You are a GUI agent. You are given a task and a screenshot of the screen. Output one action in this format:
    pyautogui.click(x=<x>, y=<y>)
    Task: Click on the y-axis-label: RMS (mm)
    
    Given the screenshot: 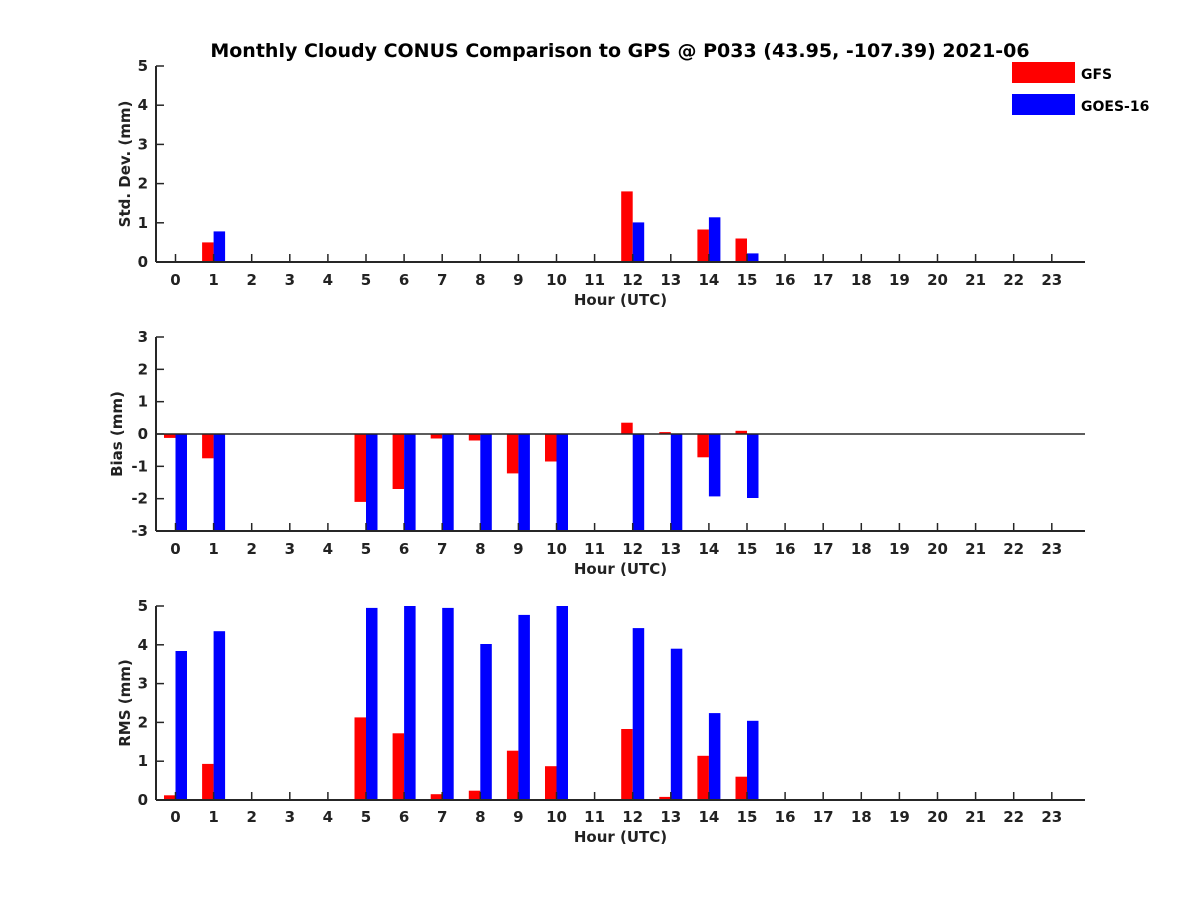 What is the action you would take?
    pyautogui.click(x=125, y=702)
    